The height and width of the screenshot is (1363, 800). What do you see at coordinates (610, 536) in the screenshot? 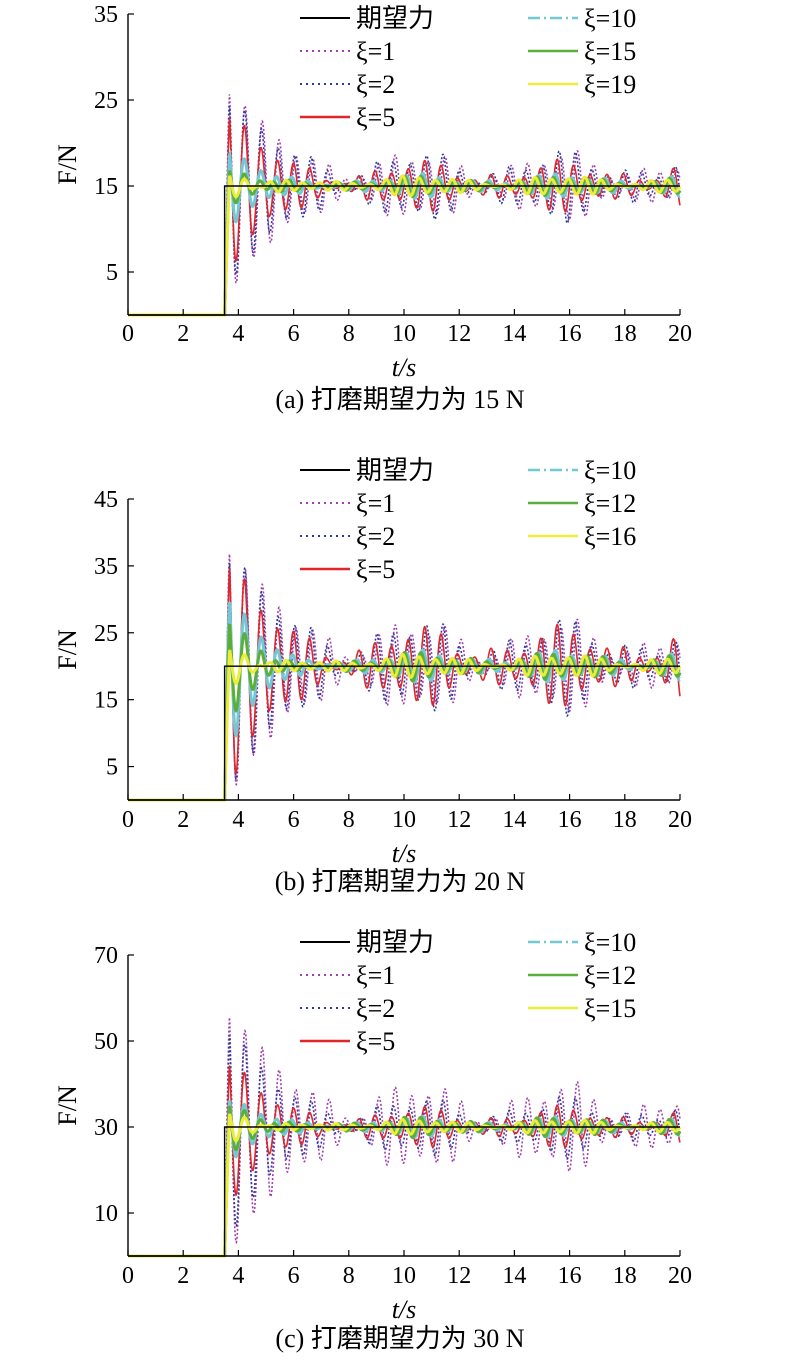
I see `legend-entry: ξ=16` at bounding box center [610, 536].